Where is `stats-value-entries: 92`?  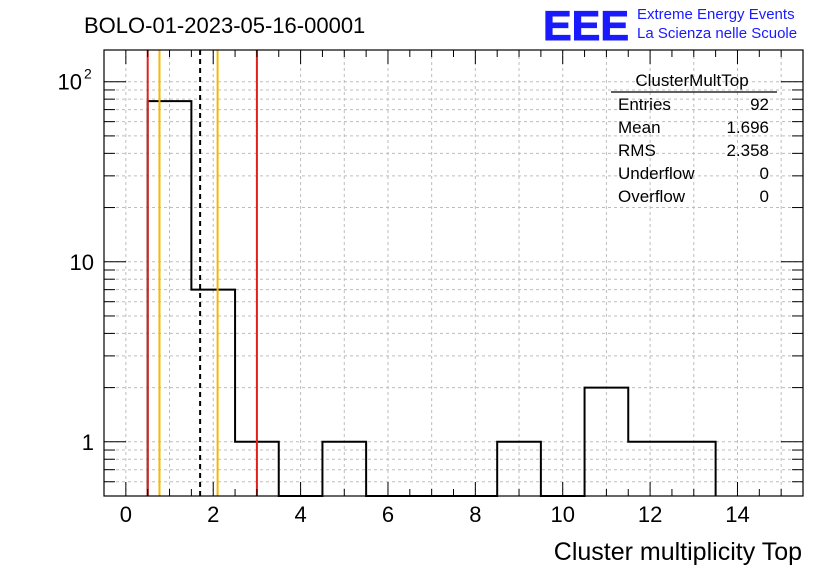 stats-value-entries: 92 is located at coordinates (759, 104).